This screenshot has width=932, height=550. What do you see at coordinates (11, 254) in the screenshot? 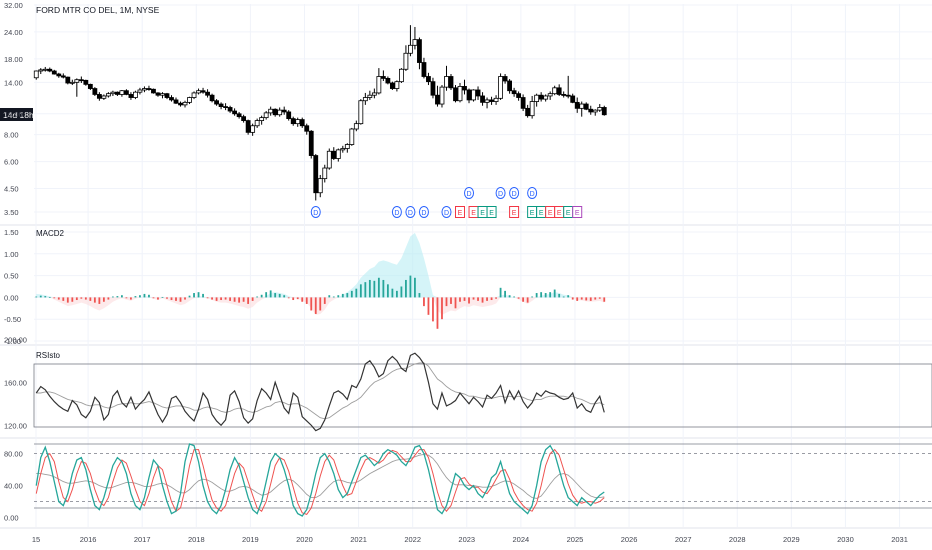
I see `macd-tick-label: 1.00` at bounding box center [11, 254].